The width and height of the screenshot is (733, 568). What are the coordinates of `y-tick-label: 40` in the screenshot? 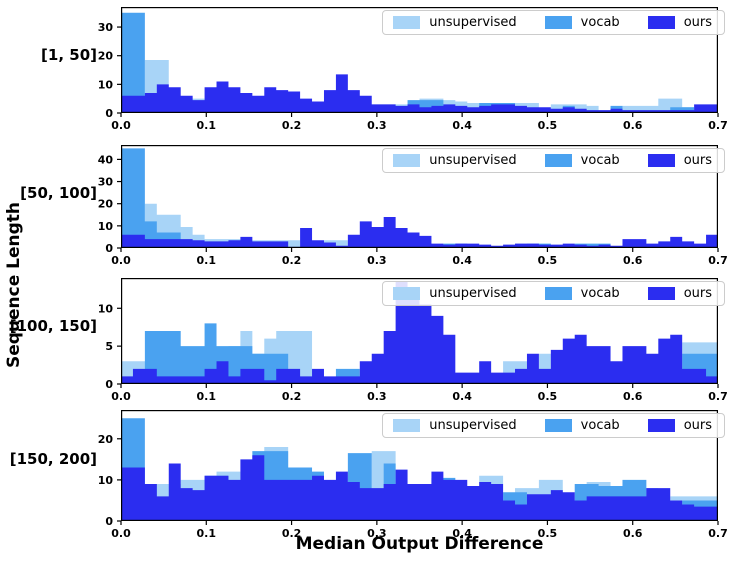 It's located at (106, 159).